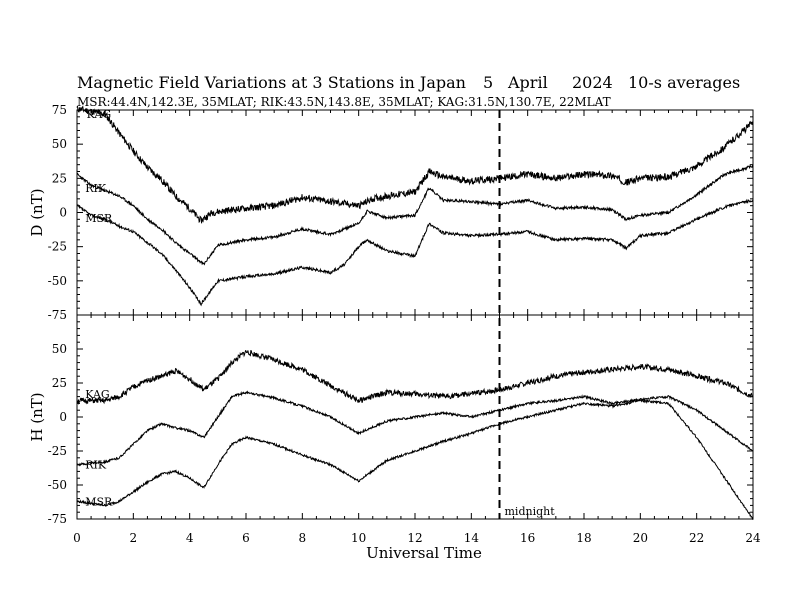 This screenshot has height=612, width=792. Describe the element at coordinates (37, 416) in the screenshot. I see `y-axis-label-H: H (nT)` at that location.